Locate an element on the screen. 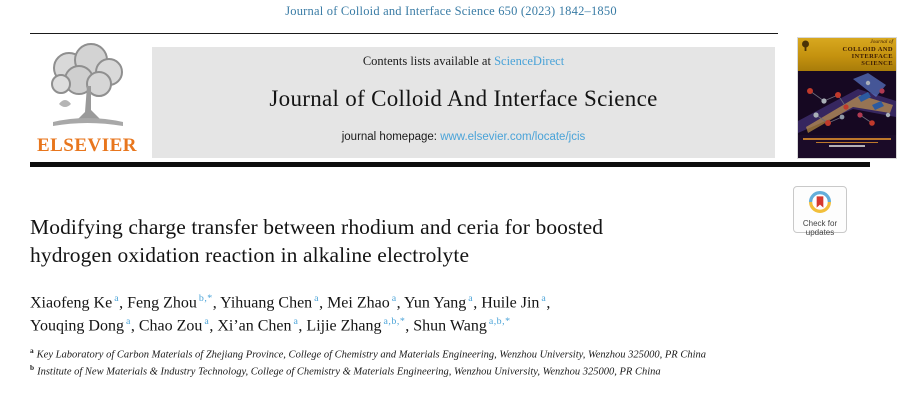  author-name: Chao Zou is located at coordinates (170, 326).